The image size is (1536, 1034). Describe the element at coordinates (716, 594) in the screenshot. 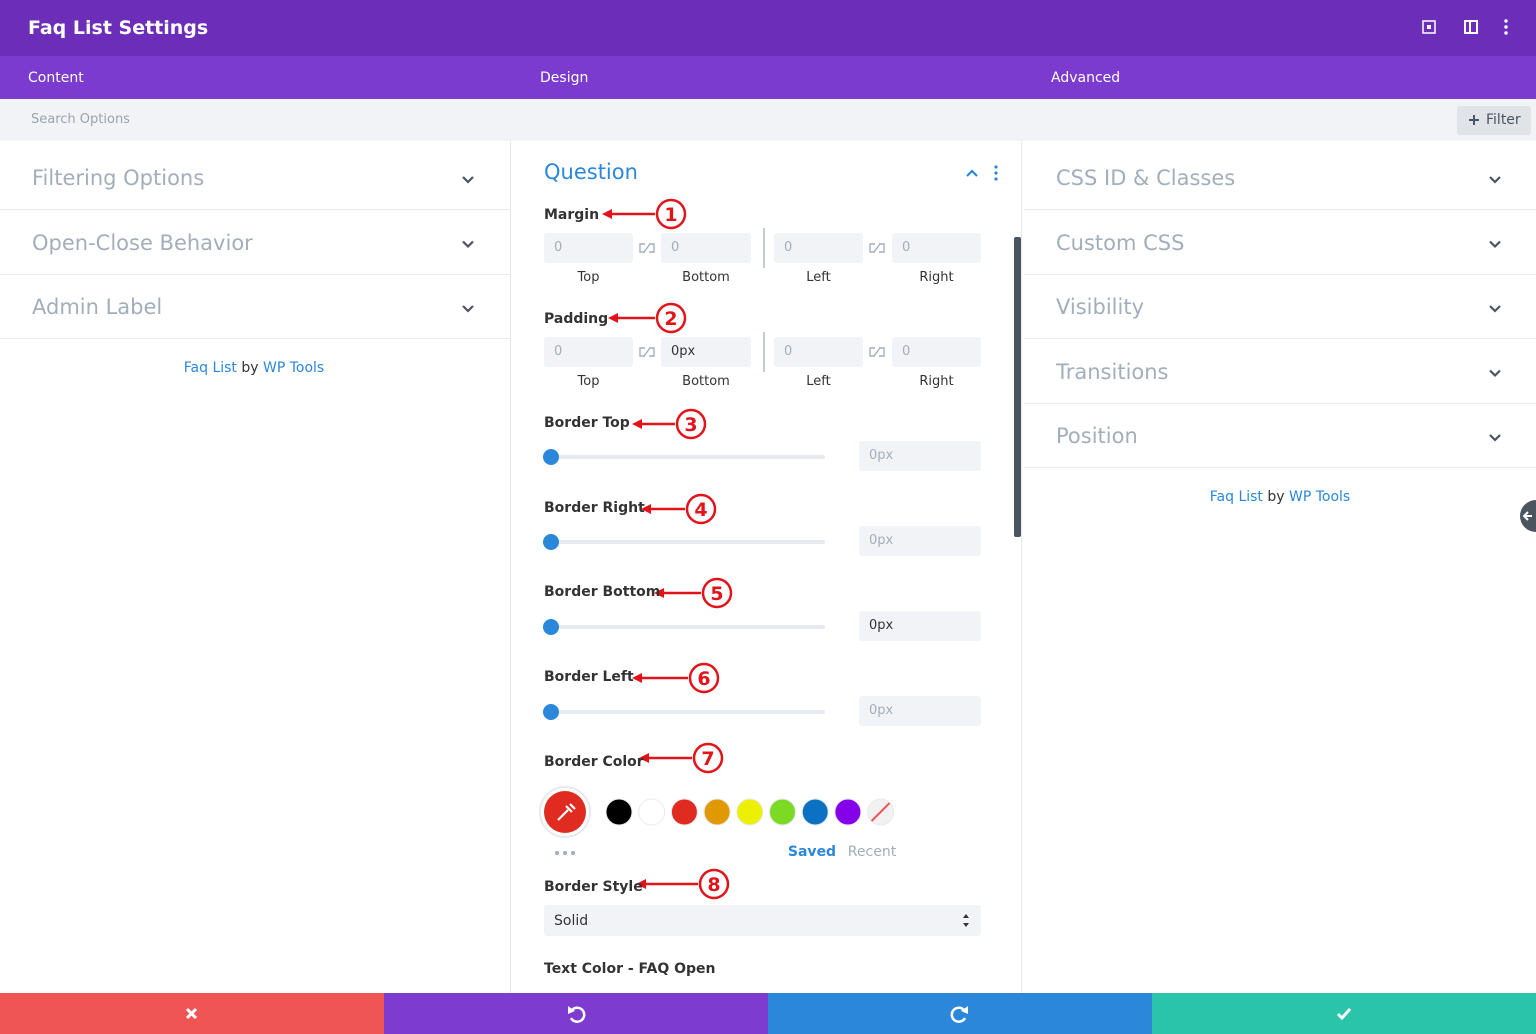

I see `annotation-number: 5` at that location.